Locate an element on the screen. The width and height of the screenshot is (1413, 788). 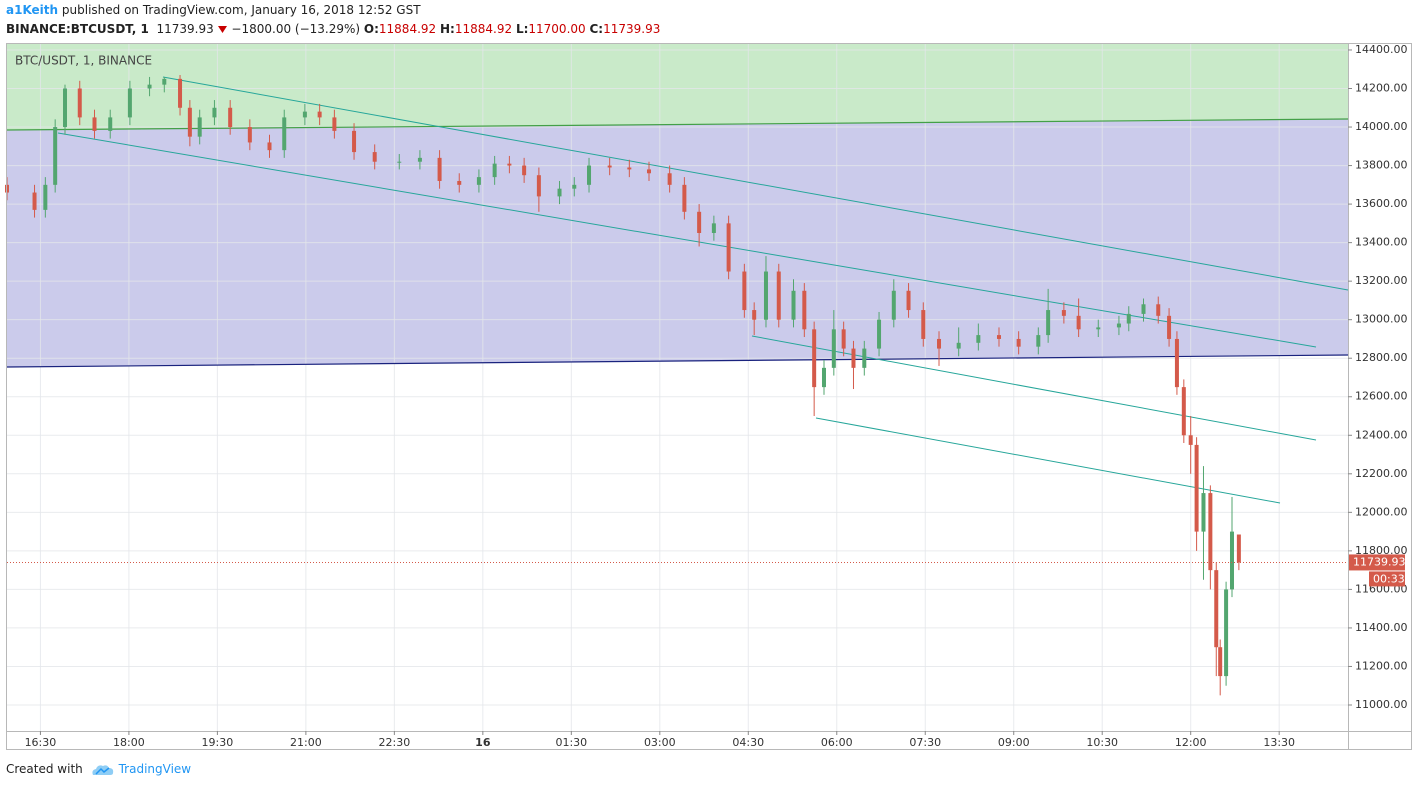
x-tick-label: 16:30 is located at coordinates (41, 742).